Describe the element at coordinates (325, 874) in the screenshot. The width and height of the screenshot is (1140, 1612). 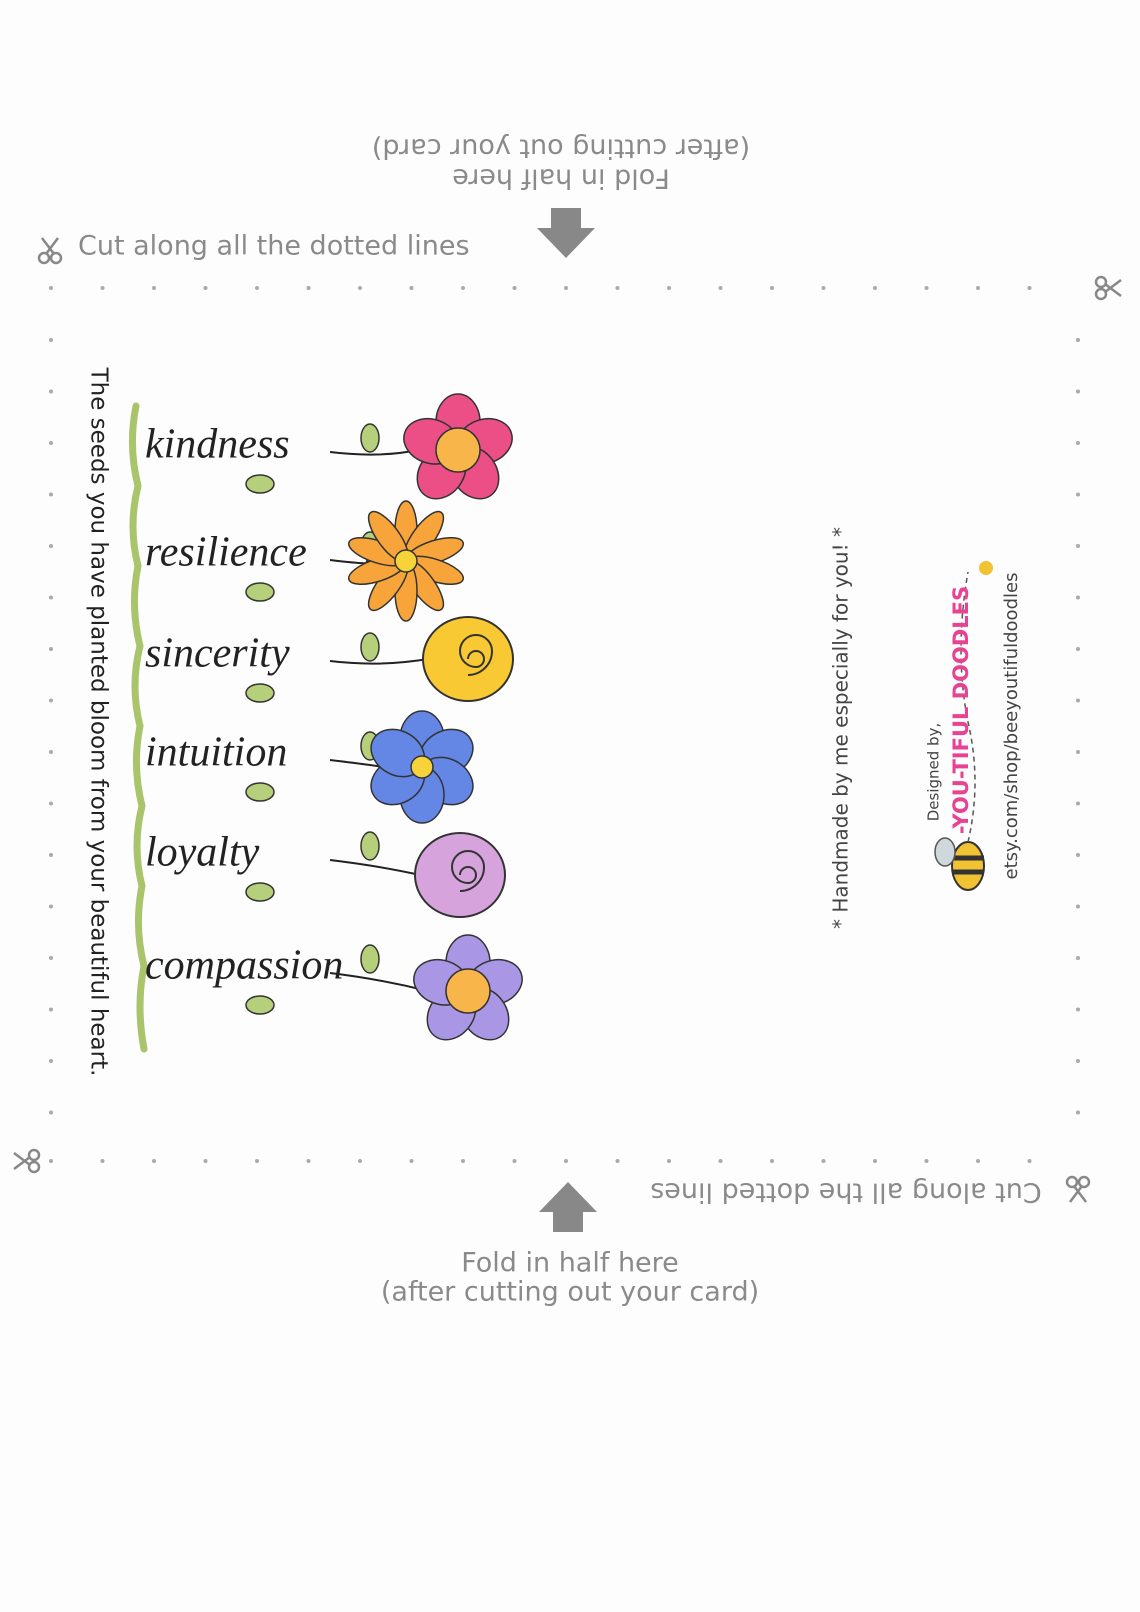
I see `flower-item: loyalty` at that location.